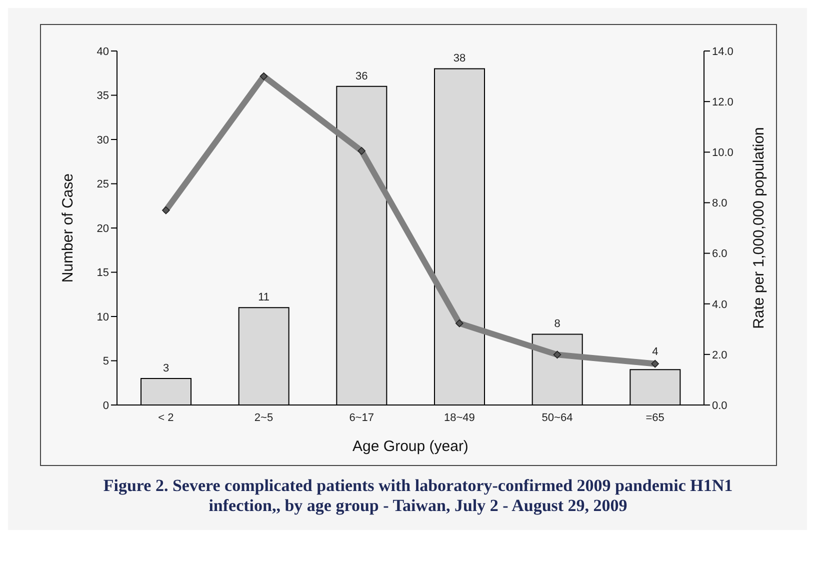 This screenshot has width=815, height=571. I want to click on y-tick-label: 25, so click(102, 184).